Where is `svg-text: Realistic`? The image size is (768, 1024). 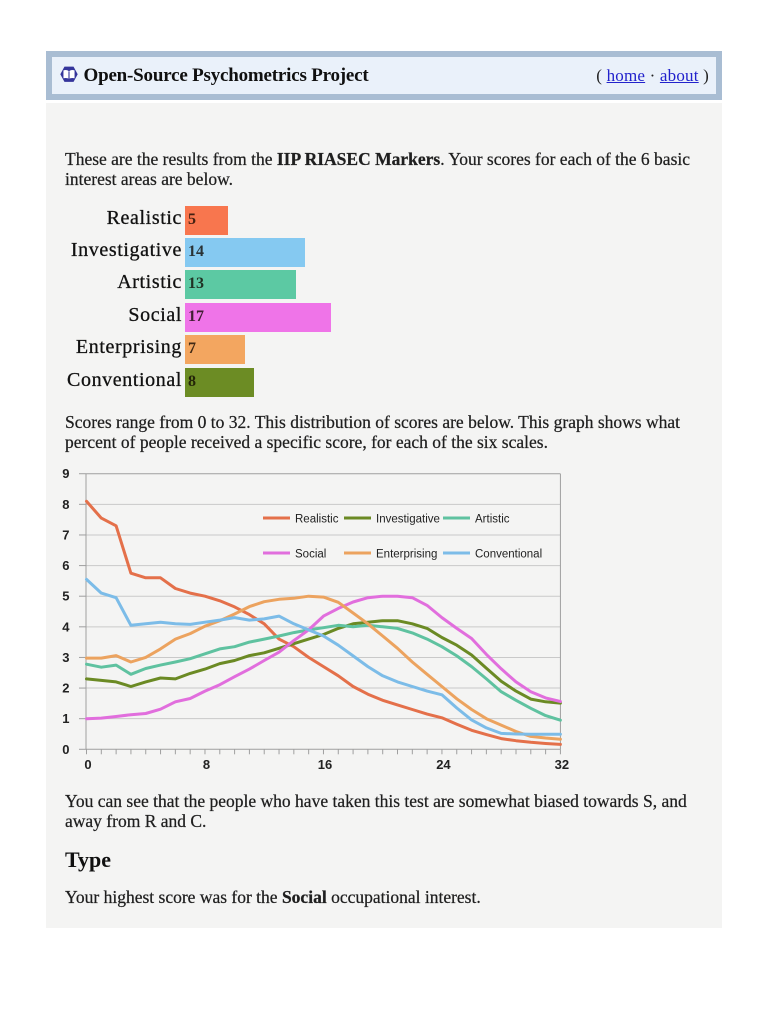 svg-text: Realistic is located at coordinates (317, 520).